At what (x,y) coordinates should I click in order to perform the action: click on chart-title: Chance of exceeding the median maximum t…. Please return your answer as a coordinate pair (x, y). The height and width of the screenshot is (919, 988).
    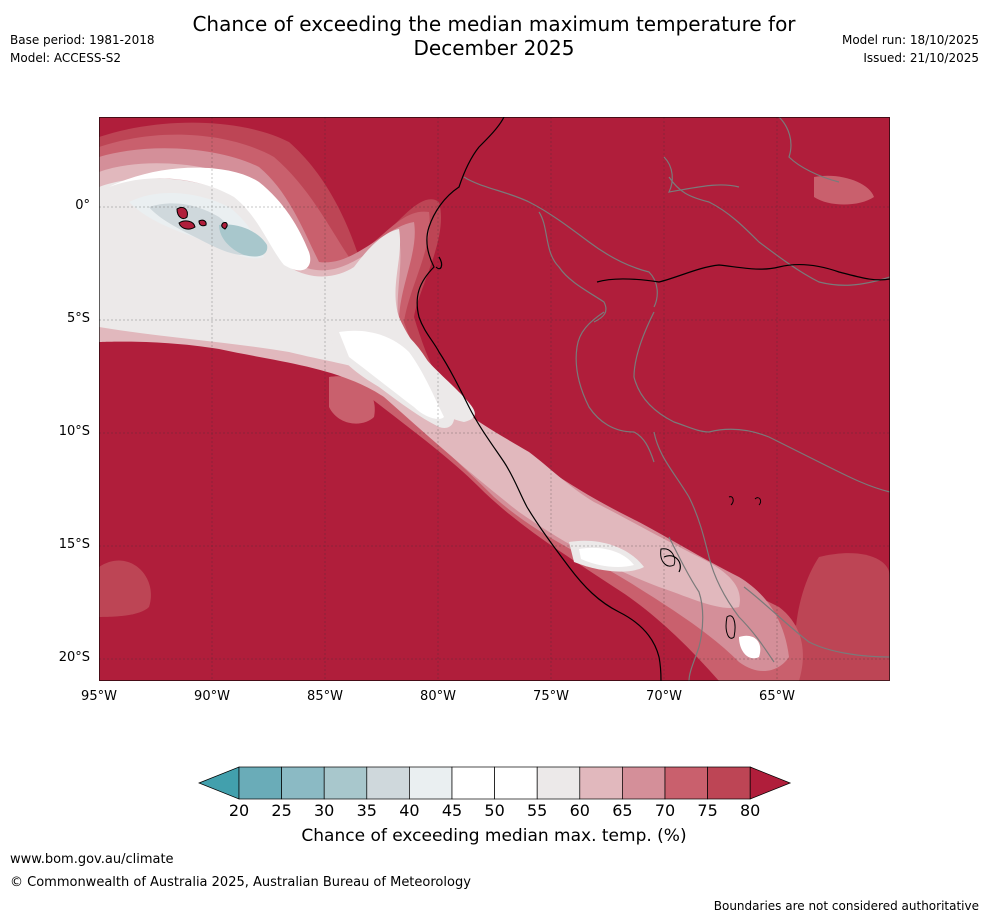
    Looking at the image, I should click on (494, 36).